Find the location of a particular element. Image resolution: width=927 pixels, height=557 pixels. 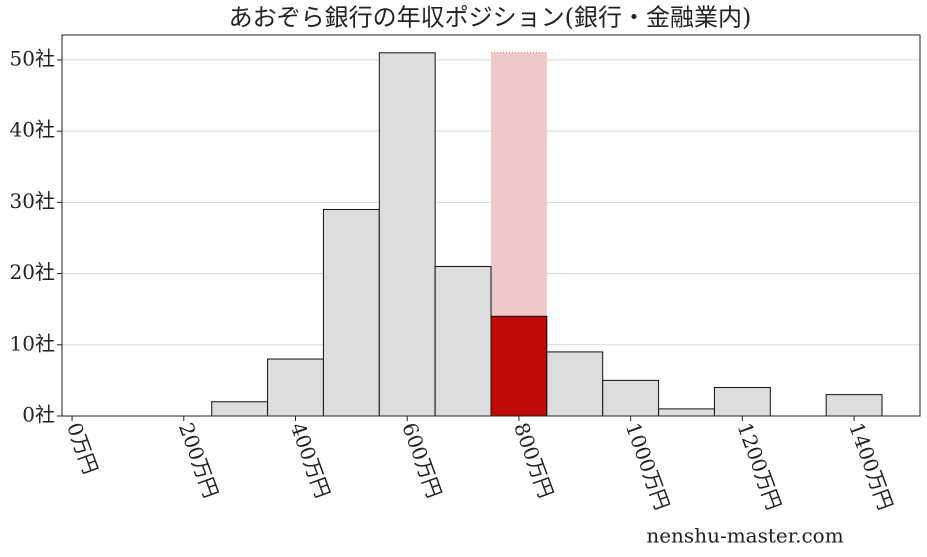

y-tick-label: 20社 is located at coordinates (32, 272).